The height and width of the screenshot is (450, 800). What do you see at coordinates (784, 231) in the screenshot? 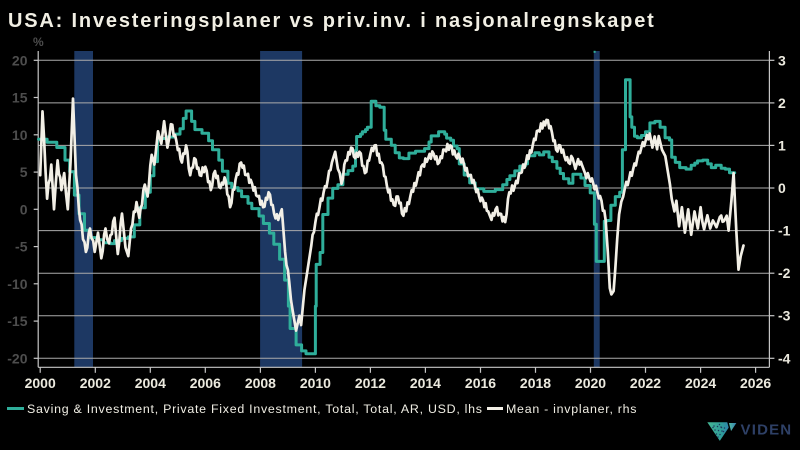
I see `svg-text: -1` at bounding box center [784, 231].